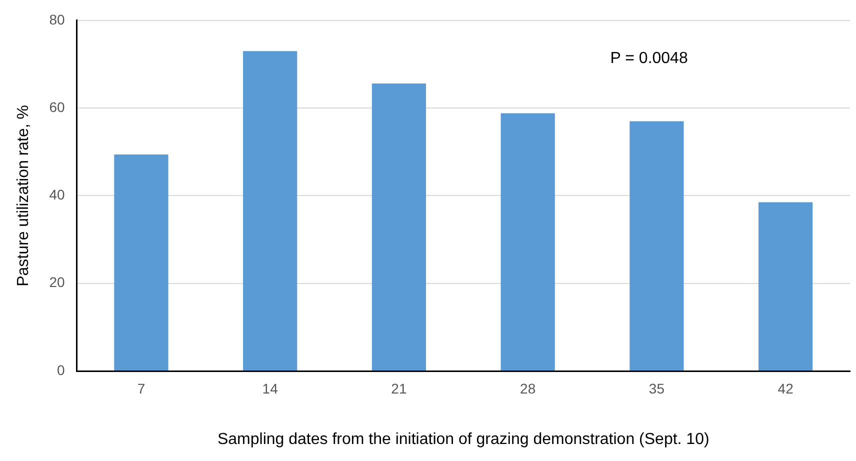 This screenshot has height=461, width=856. What do you see at coordinates (57, 19) in the screenshot?
I see `y-tick-label: 80` at bounding box center [57, 19].